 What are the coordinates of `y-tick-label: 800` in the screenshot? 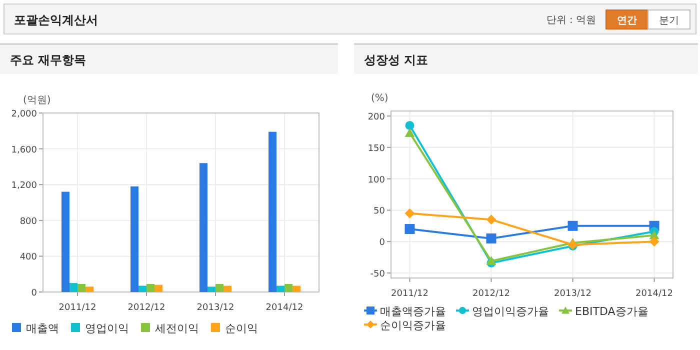 It's located at (29, 221).